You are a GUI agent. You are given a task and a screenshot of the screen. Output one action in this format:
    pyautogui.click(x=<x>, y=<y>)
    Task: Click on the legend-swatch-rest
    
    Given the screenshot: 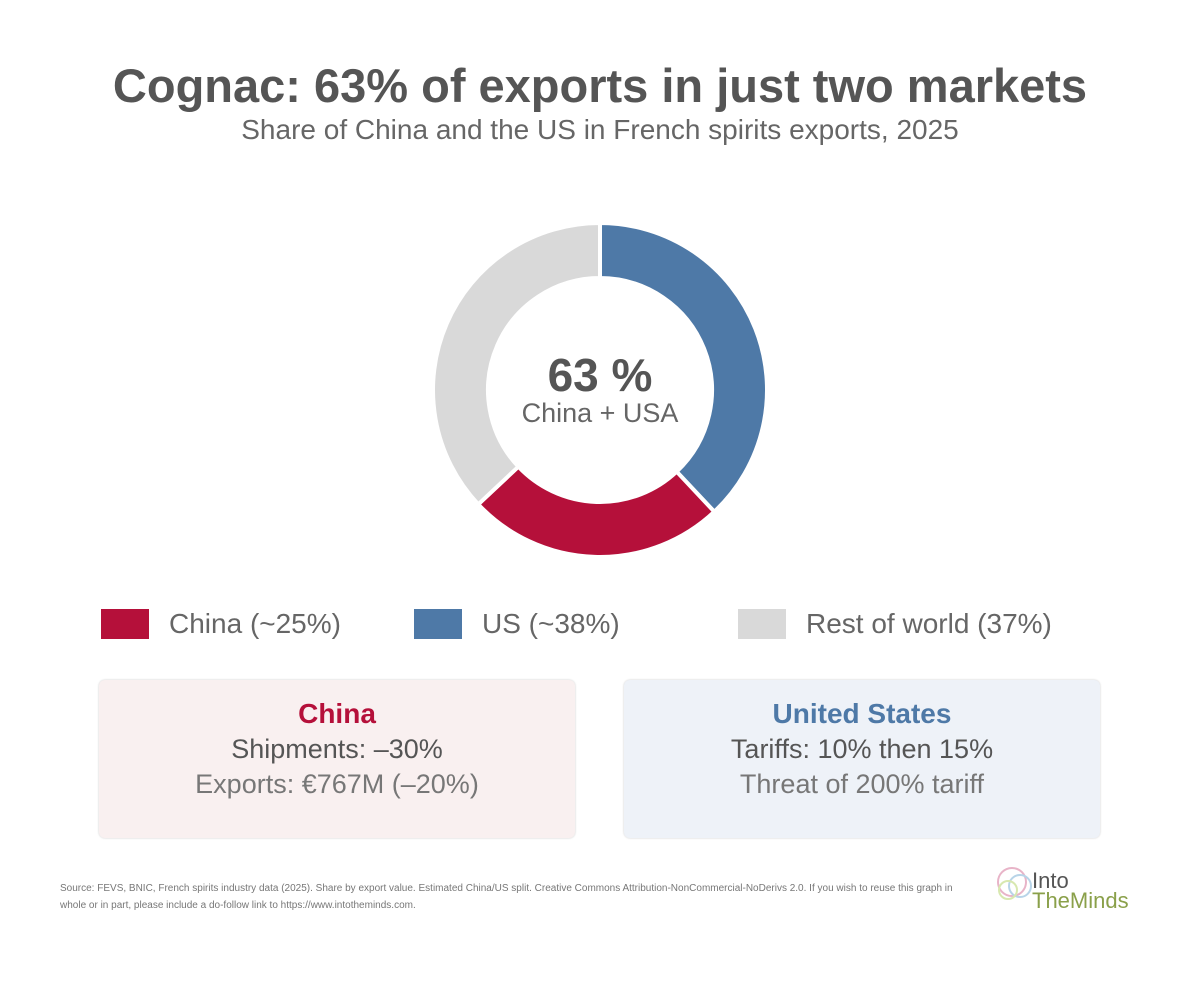 What is the action you would take?
    pyautogui.click(x=762, y=624)
    